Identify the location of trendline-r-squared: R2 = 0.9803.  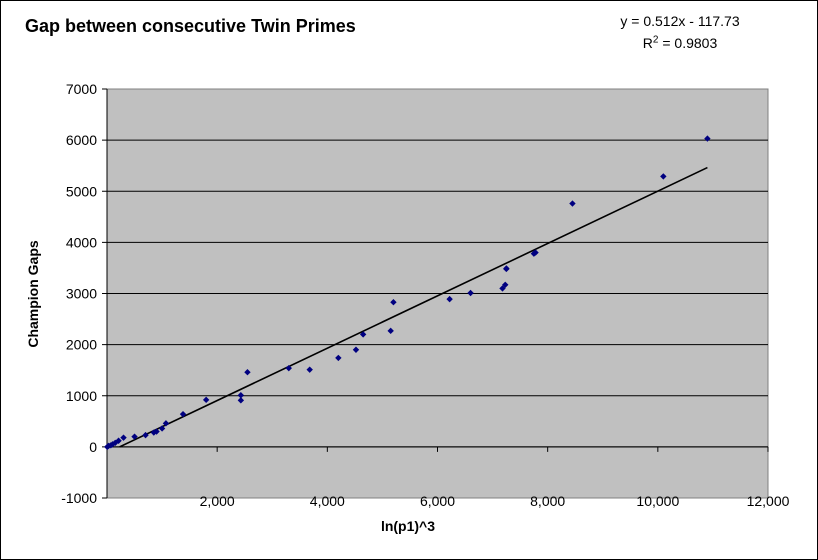
(680, 43).